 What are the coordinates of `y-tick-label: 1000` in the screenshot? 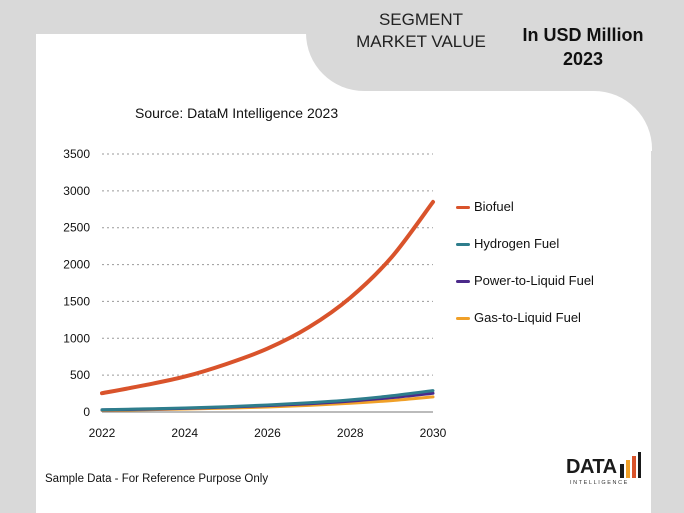 It's located at (76, 338).